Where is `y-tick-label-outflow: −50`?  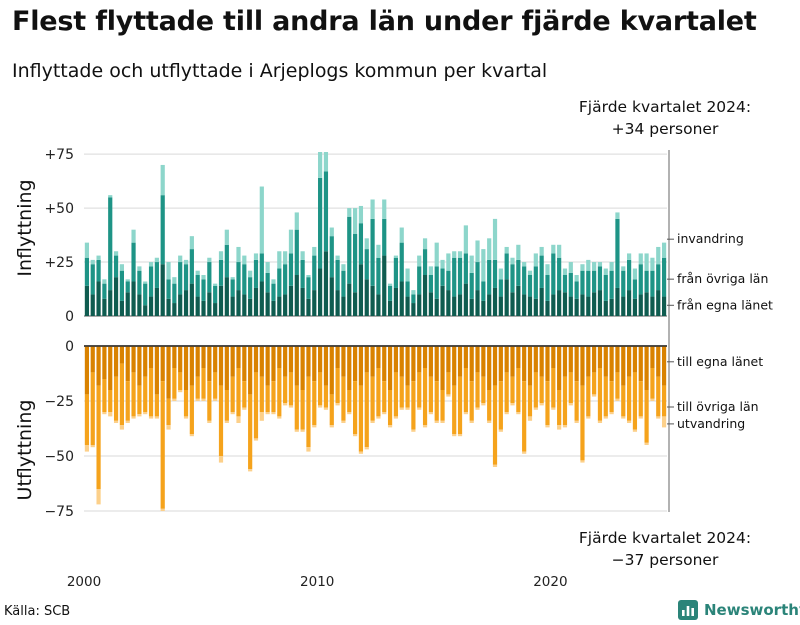
y-tick-label-outflow: −50 is located at coordinates (59, 457).